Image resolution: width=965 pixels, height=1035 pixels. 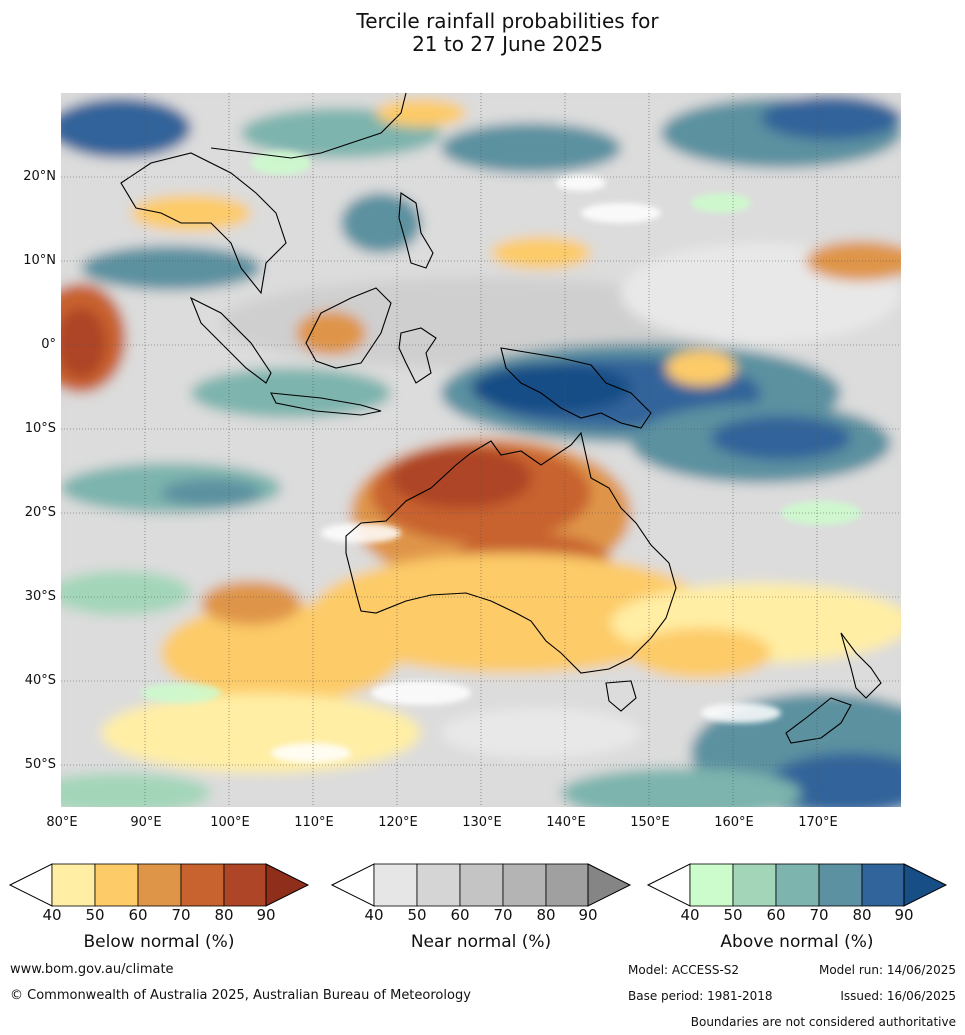 I want to click on tick-below-70: 70, so click(x=181, y=915).